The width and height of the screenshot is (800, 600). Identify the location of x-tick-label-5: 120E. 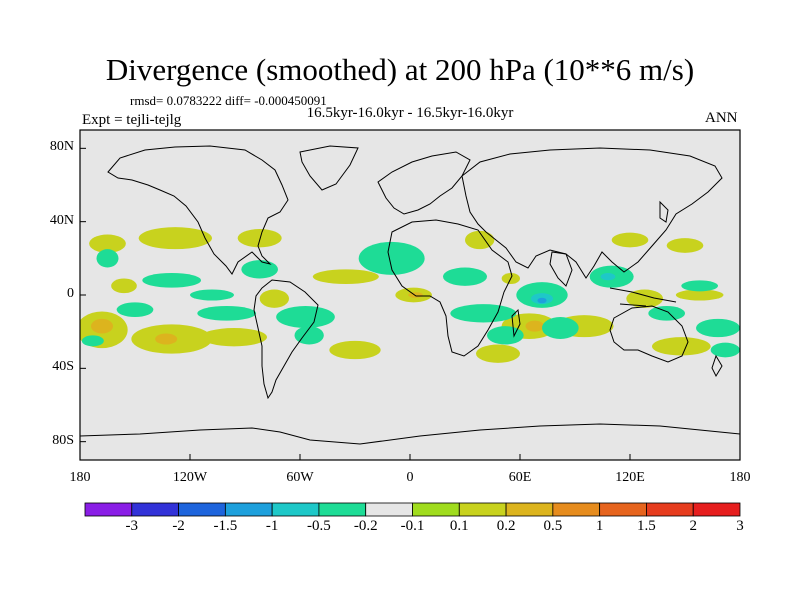
(630, 477).